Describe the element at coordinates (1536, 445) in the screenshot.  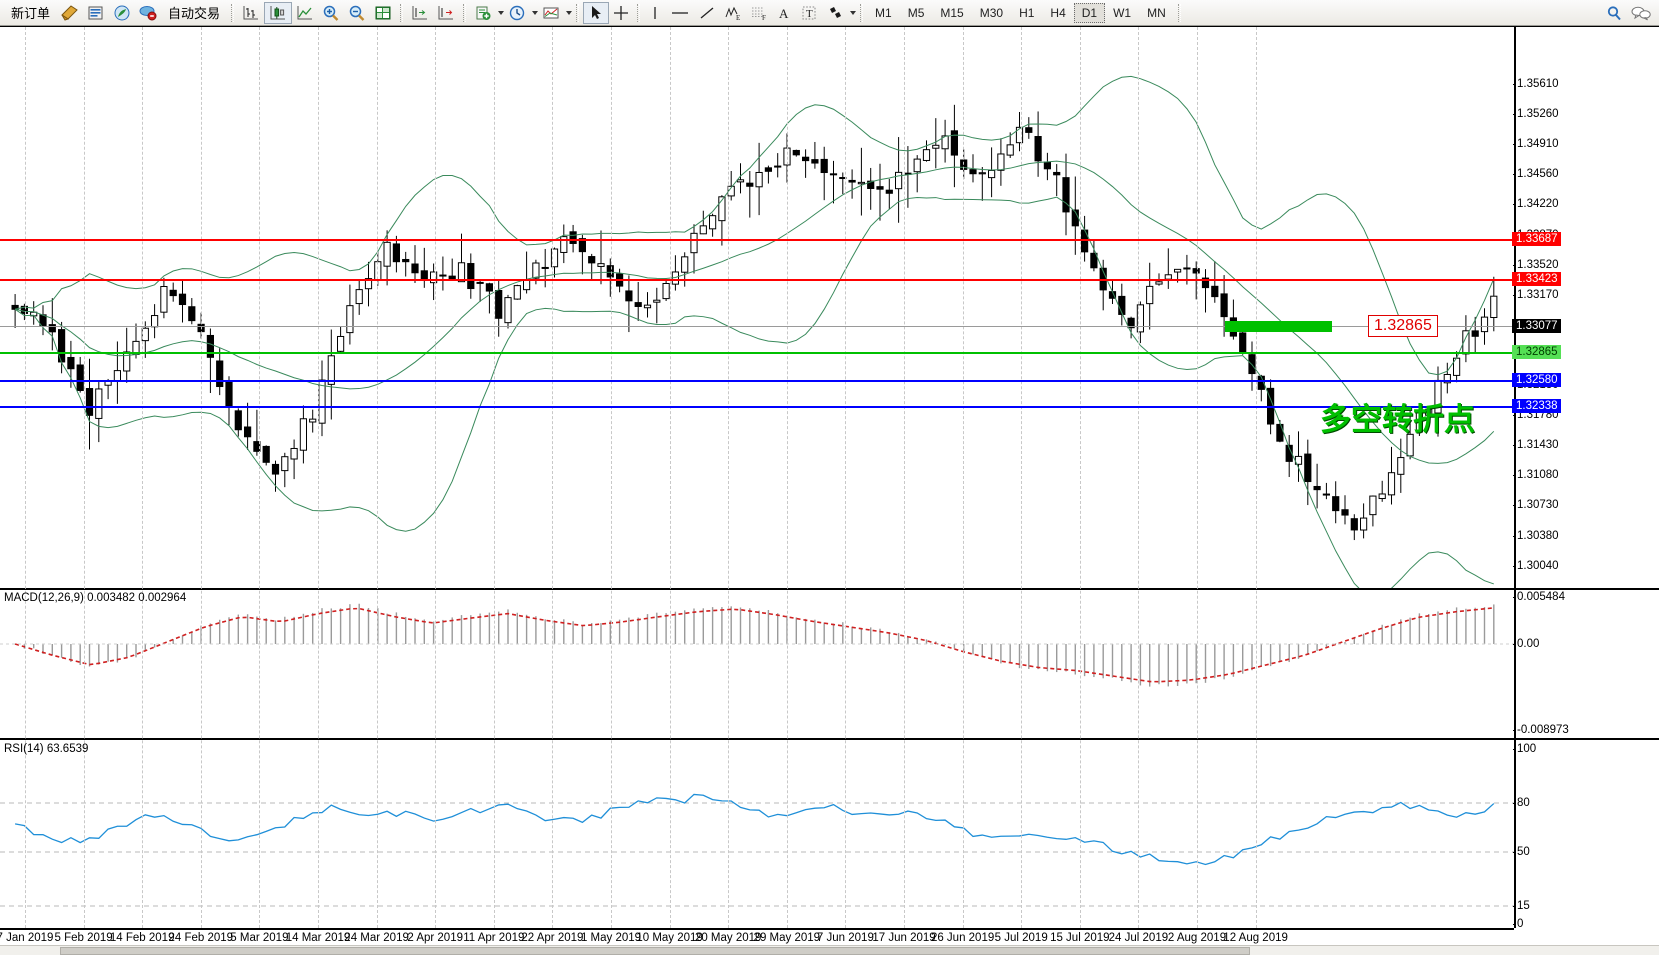
I see `price-tick: 1.31430` at that location.